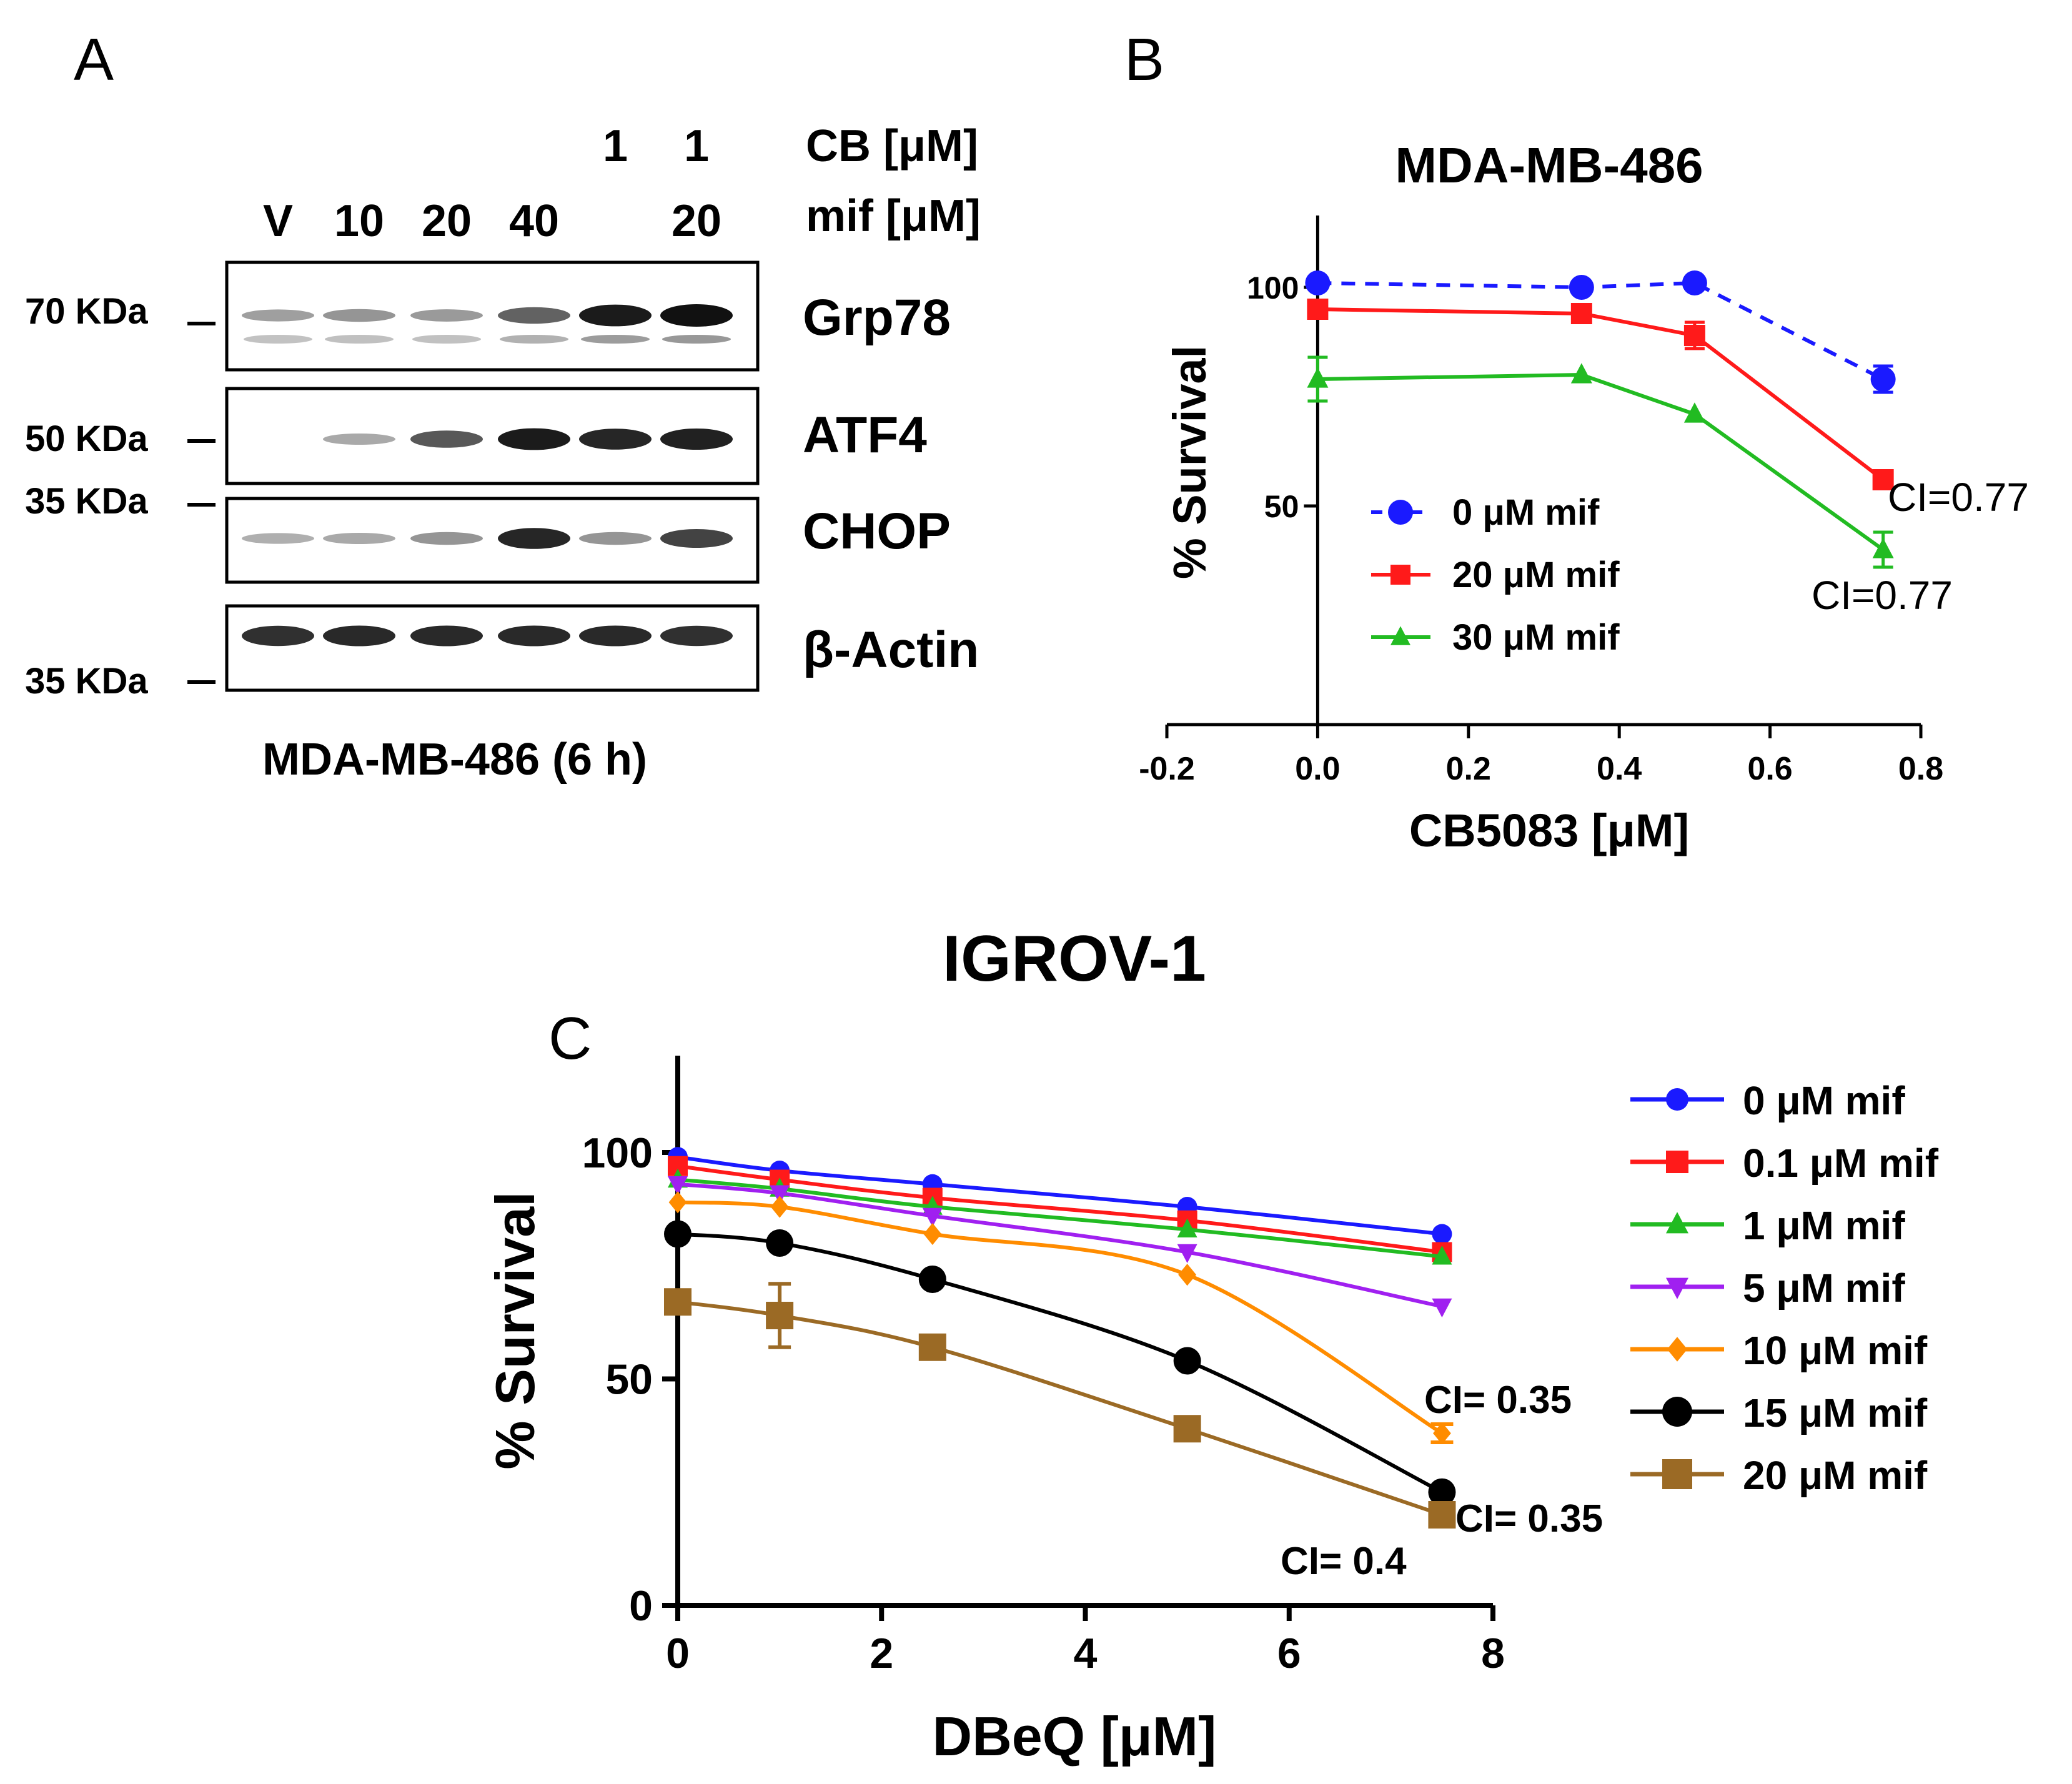 The height and width of the screenshot is (1784, 2072). What do you see at coordinates (678, 1653) in the screenshot?
I see `x-tick-label: 0` at bounding box center [678, 1653].